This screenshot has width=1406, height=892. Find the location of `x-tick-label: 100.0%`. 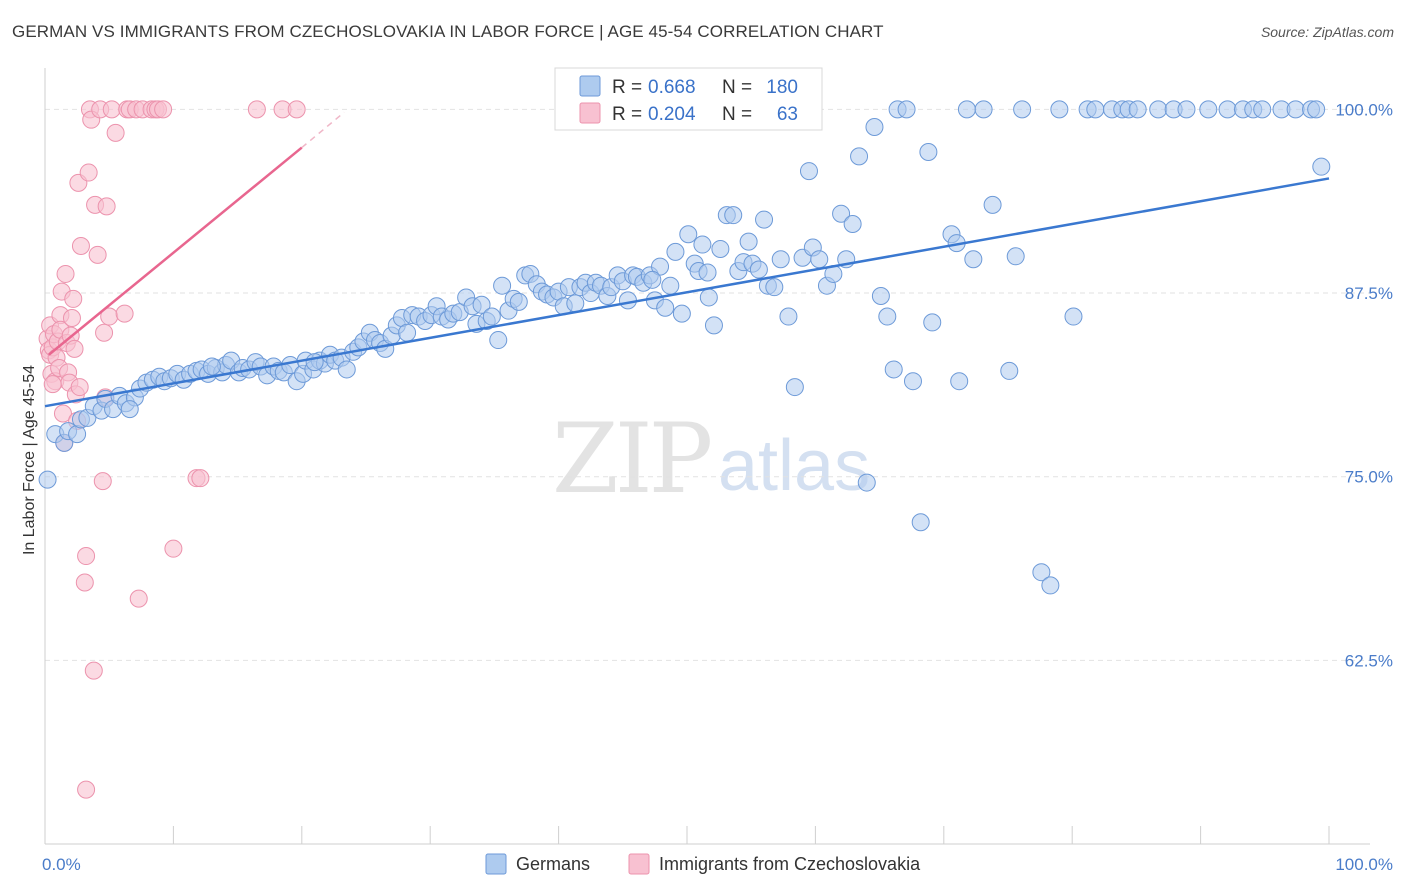

x-tick-label: 100.0% is located at coordinates (1364, 864).